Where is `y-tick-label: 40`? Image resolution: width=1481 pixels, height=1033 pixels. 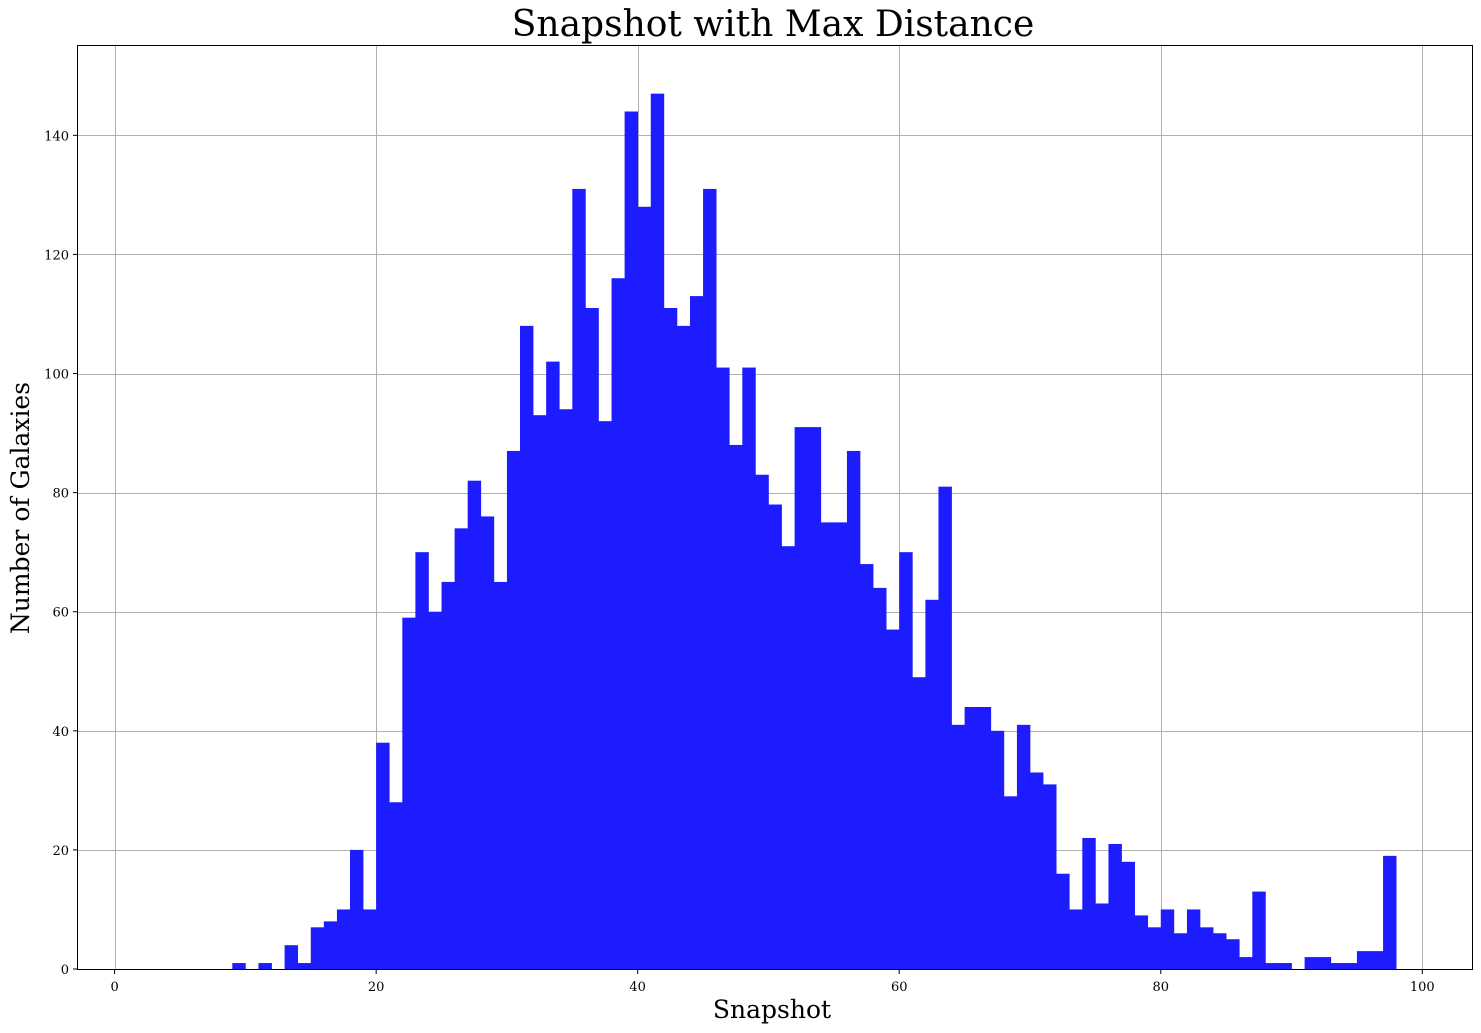
y-tick-label: 40 is located at coordinates (60, 732).